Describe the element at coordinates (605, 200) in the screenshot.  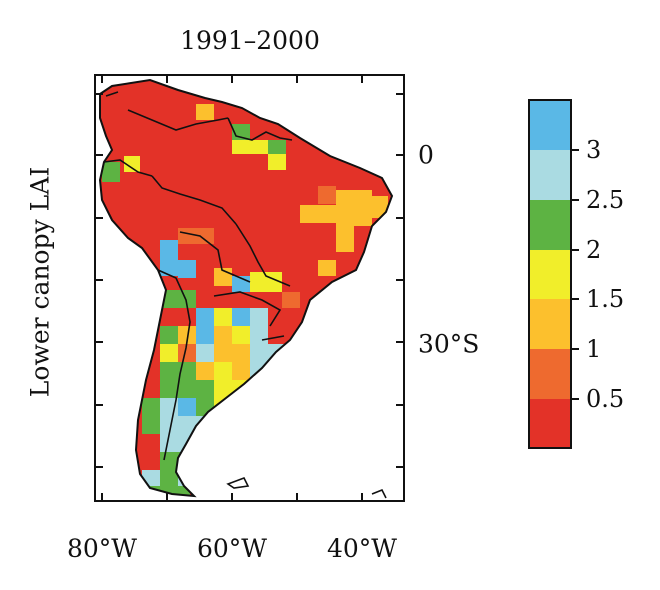
I see `colorbar-label: 2.5` at that location.